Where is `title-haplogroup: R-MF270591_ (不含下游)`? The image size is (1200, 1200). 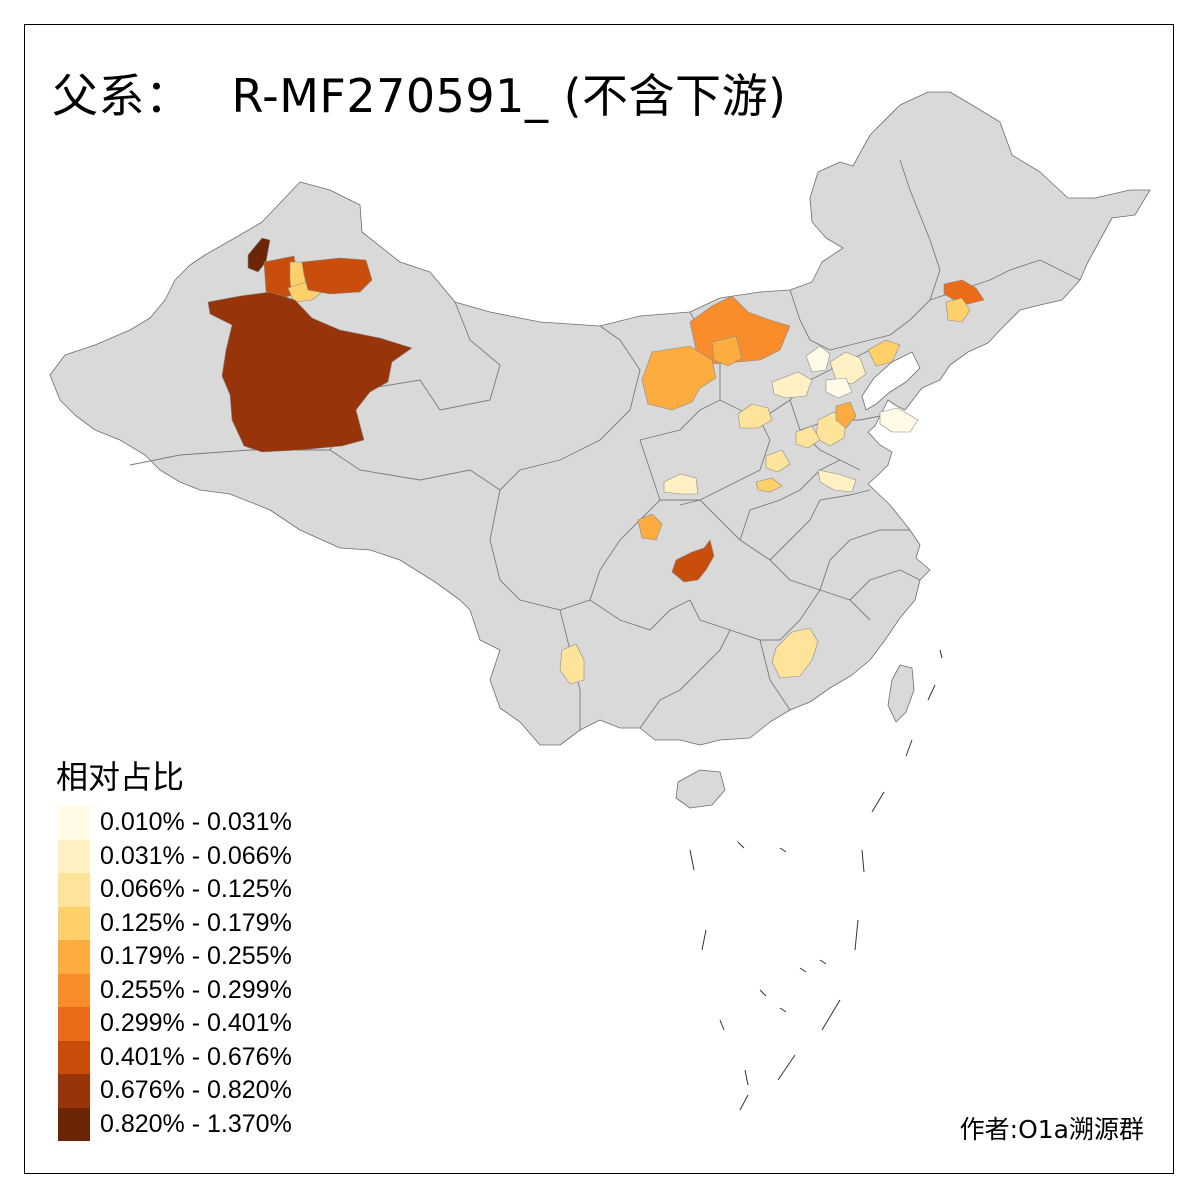 title-haplogroup: R-MF270591_ (不含下游) is located at coordinates (509, 96).